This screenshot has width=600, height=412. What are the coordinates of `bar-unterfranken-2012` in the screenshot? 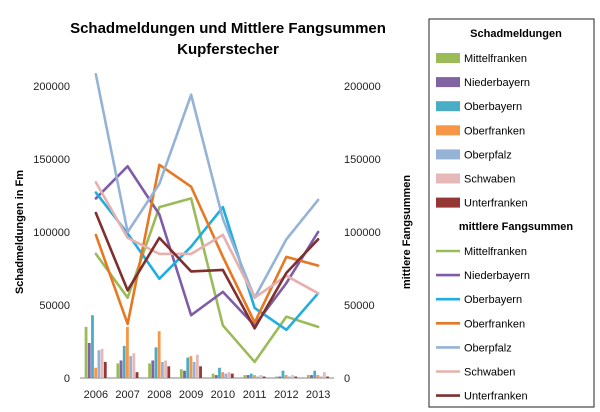 It's located at (296, 377).